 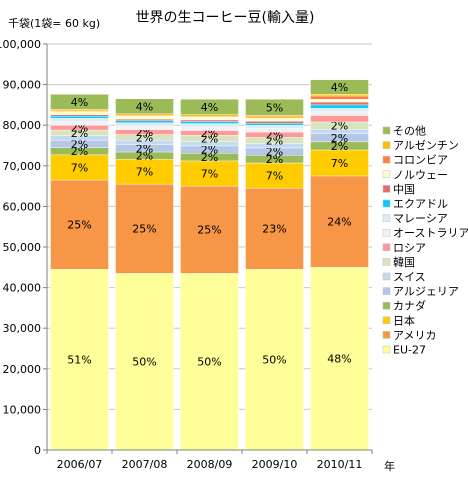 What do you see at coordinates (22, 166) in the screenshot?
I see `y-tick-label: 70,000` at bounding box center [22, 166].